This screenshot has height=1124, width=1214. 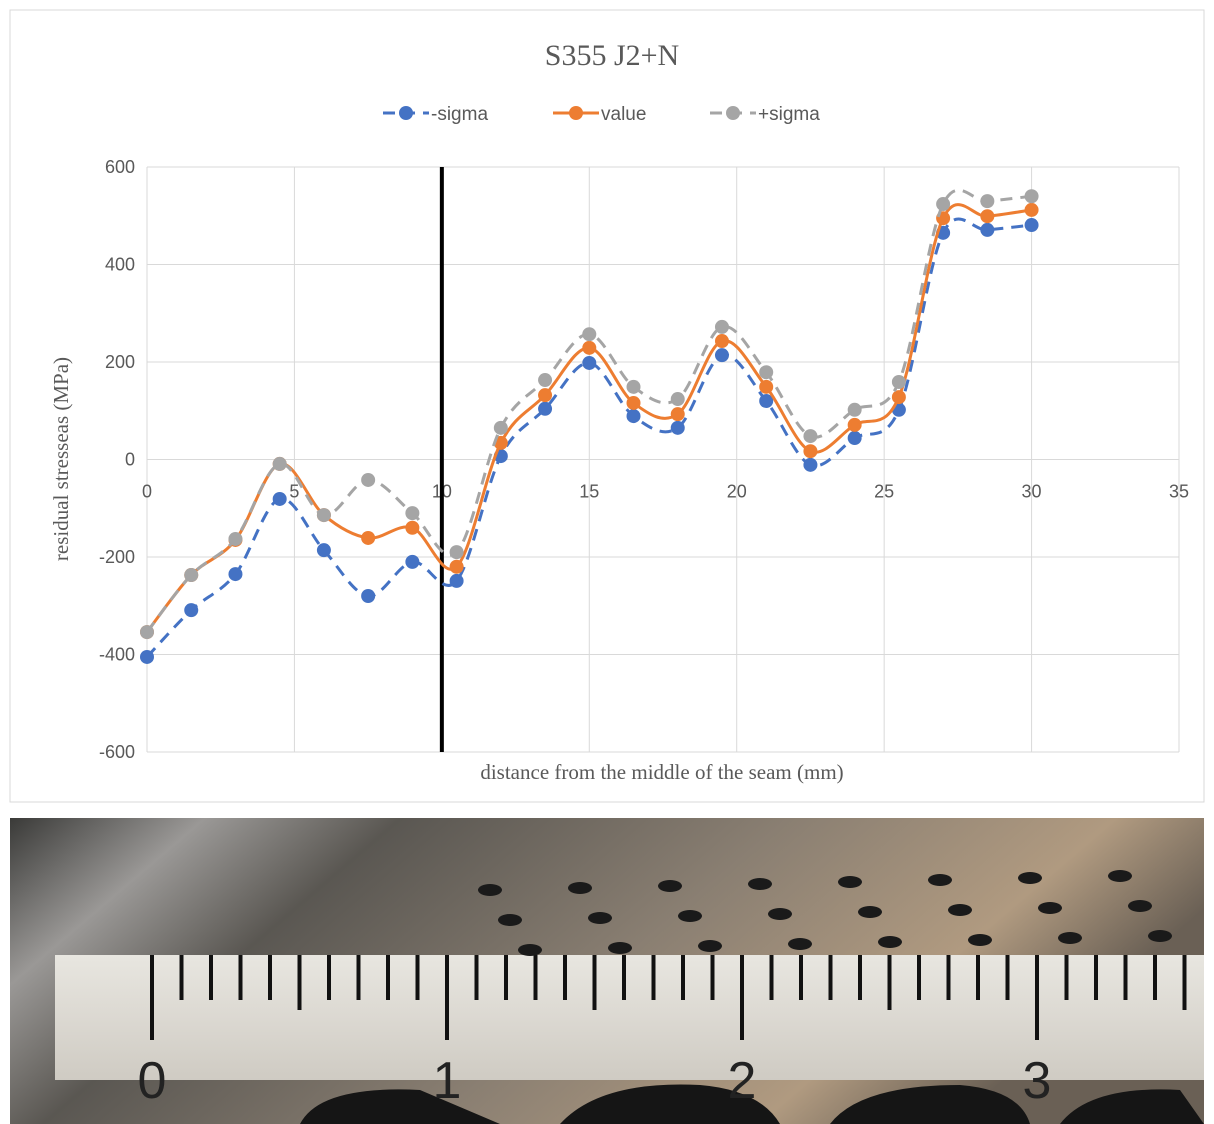 What do you see at coordinates (447, 1081) in the screenshot?
I see `ruler-label: 1` at bounding box center [447, 1081].